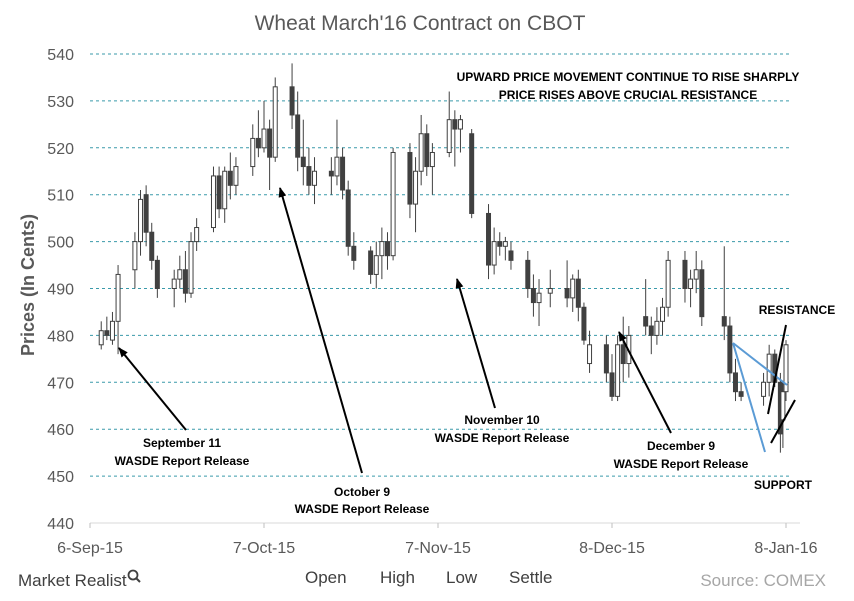 This screenshot has width=854, height=601. Describe the element at coordinates (60, 55) in the screenshot. I see `y-tick-label: 540` at that location.